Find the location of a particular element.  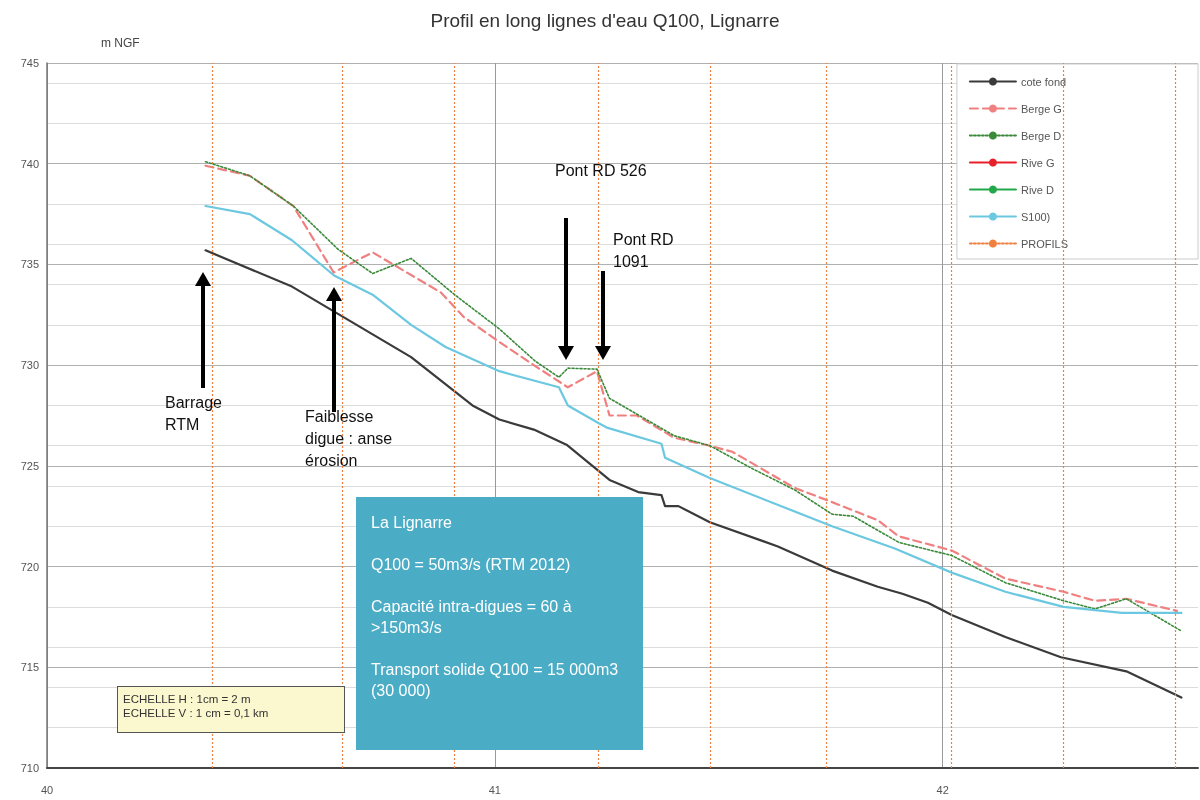

y-tick-label: 740 is located at coordinates (29, 163).